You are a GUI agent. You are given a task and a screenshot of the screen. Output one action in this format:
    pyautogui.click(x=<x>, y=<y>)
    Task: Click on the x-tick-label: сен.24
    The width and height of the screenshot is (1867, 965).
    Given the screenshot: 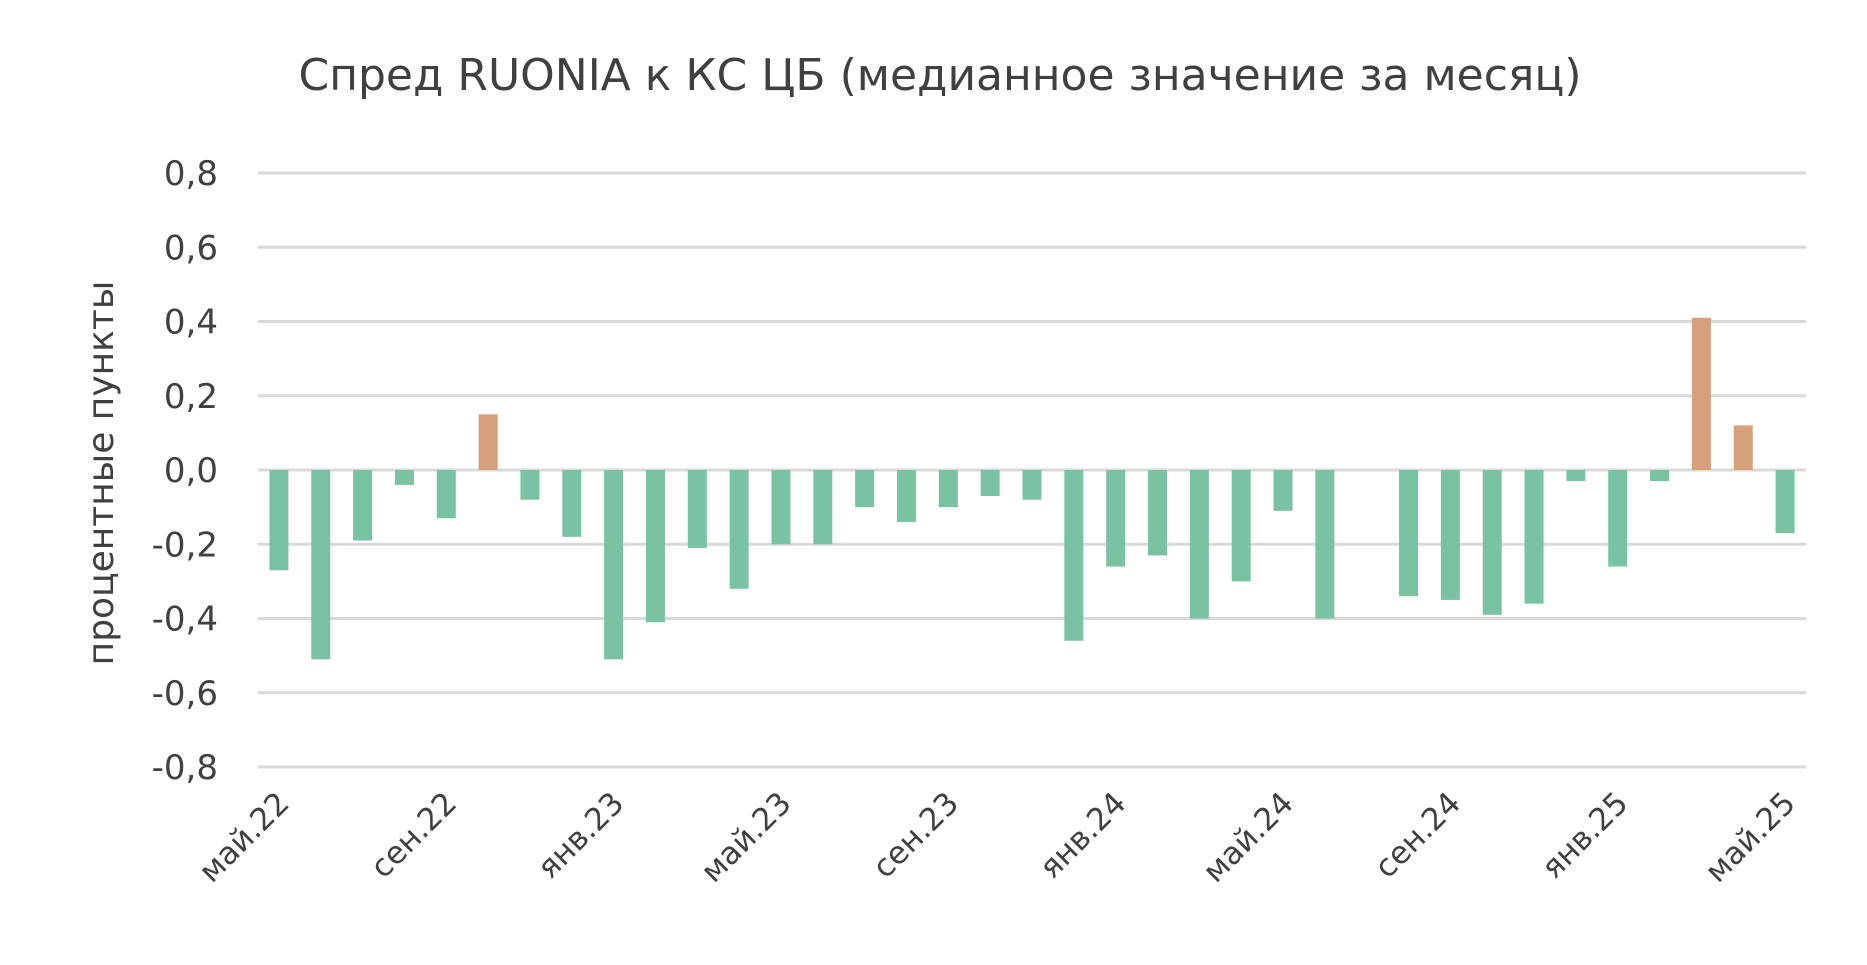 What is the action you would take?
    pyautogui.click(x=1418, y=835)
    